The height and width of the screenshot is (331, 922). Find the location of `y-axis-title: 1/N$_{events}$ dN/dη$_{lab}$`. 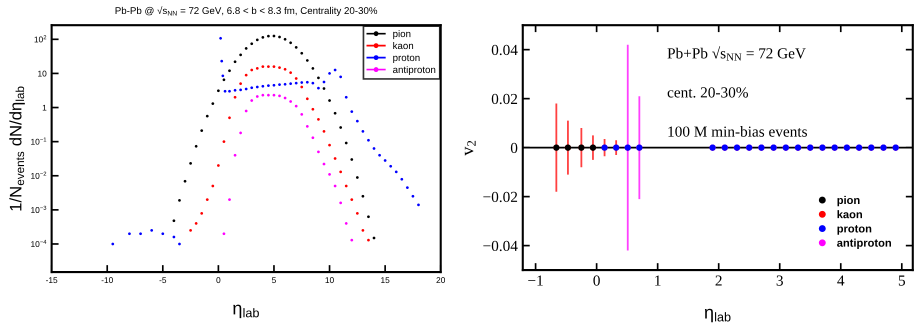

y-axis-title: 1/N$_{events}$ dN/dη$_{lab}$ is located at coordinates (17, 148).